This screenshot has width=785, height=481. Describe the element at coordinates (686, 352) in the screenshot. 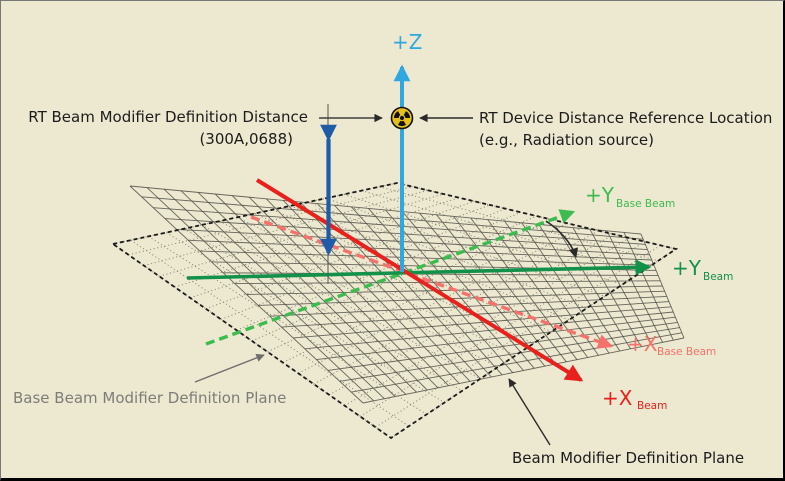

I see `x-base-beam-label-sub: Base Beam` at that location.